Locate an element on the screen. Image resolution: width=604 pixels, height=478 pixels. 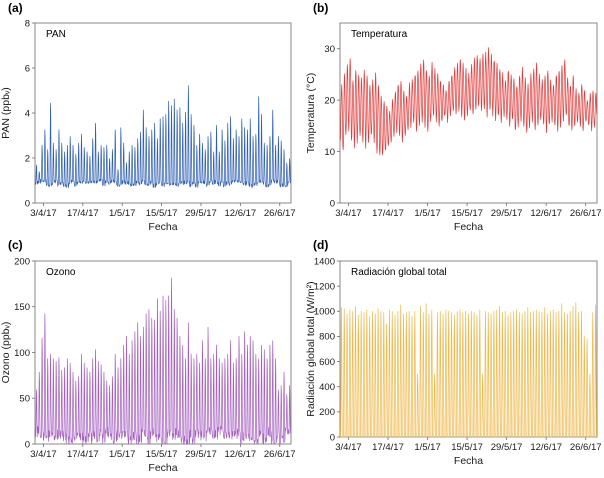
y-tick-label: 8 is located at coordinates (27, 23).